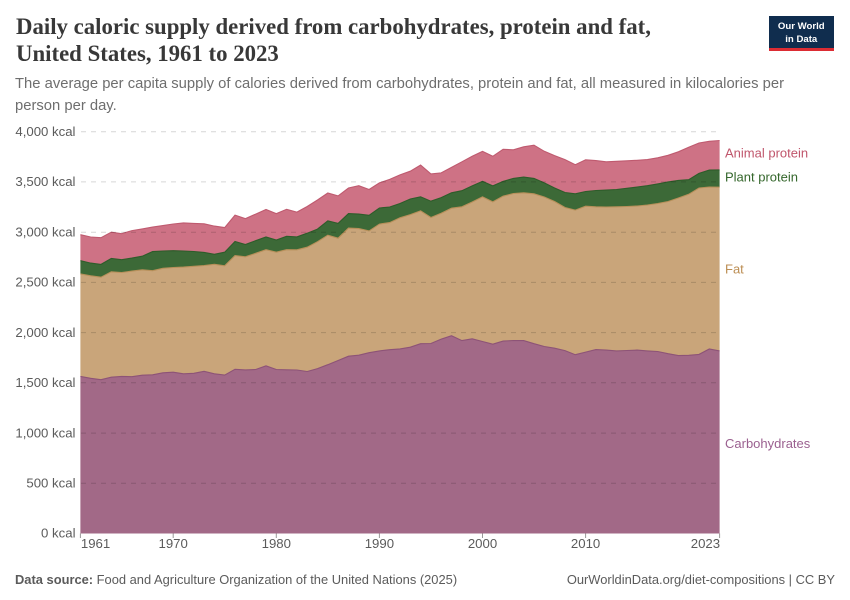 The width and height of the screenshot is (850, 600). Describe the element at coordinates (482, 543) in the screenshot. I see `svg-text: 2000` at that location.